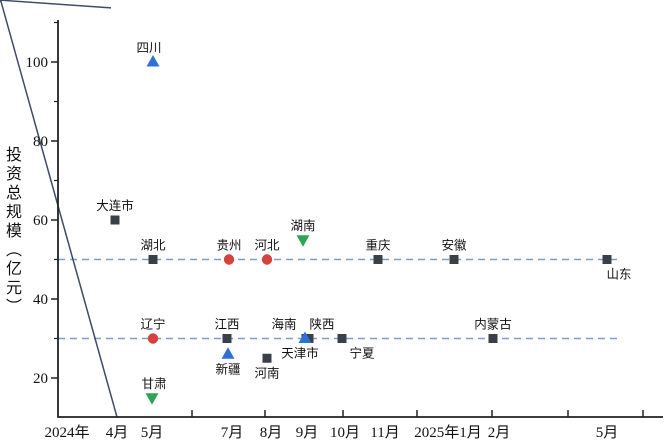  I want to click on y-tick-label: 80, so click(40, 142).